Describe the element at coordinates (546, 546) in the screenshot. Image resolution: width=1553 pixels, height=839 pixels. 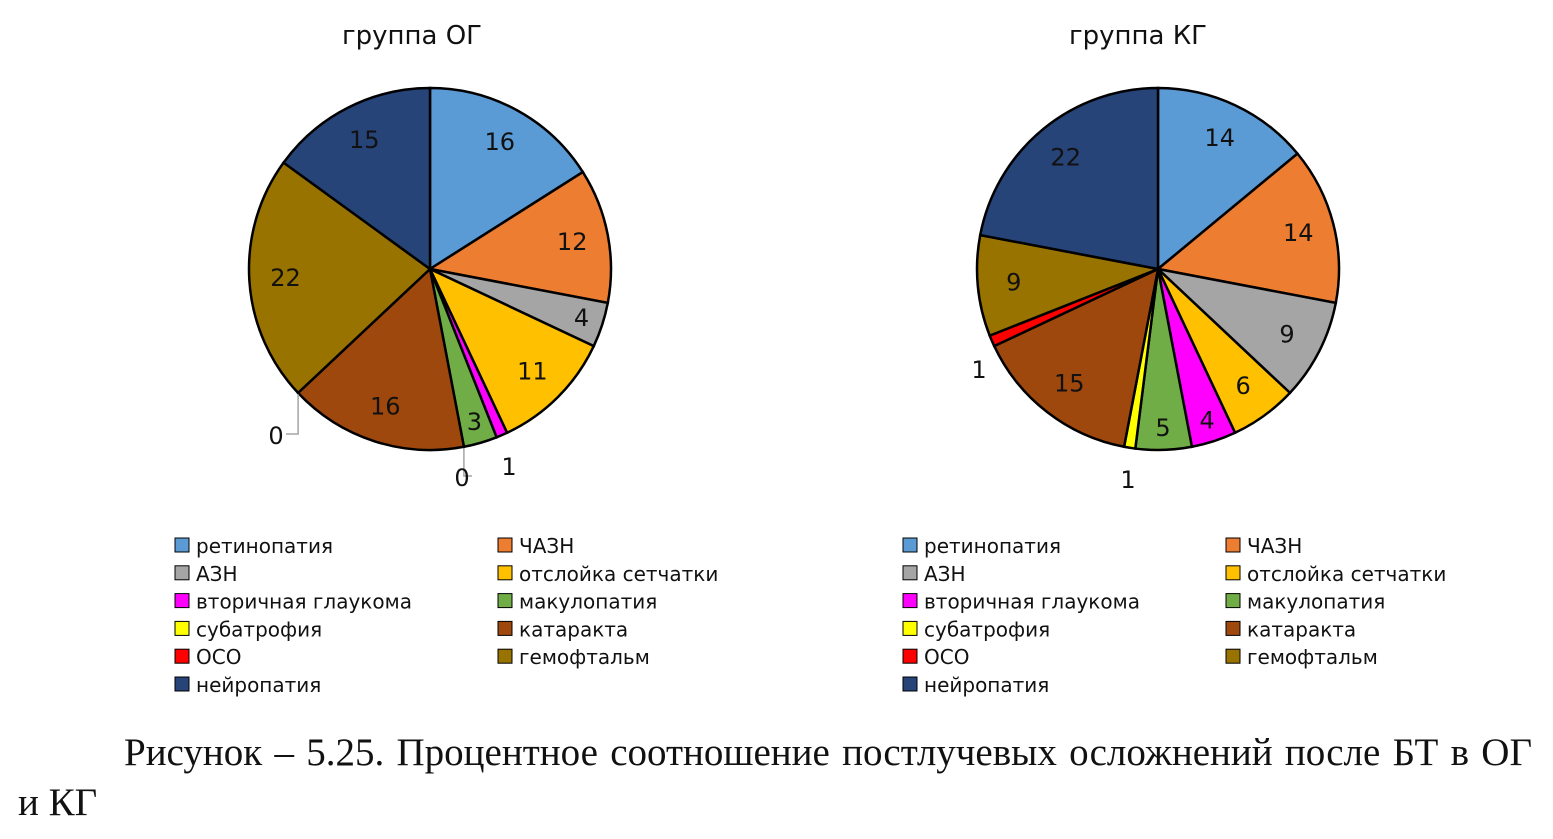
I see `legend-label: ЧАЗН` at that location.